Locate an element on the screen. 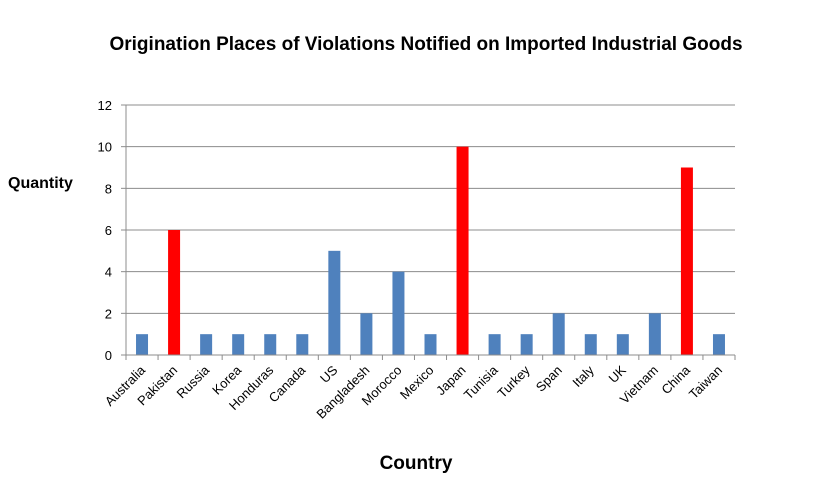  bar-vietnam is located at coordinates (654, 334).